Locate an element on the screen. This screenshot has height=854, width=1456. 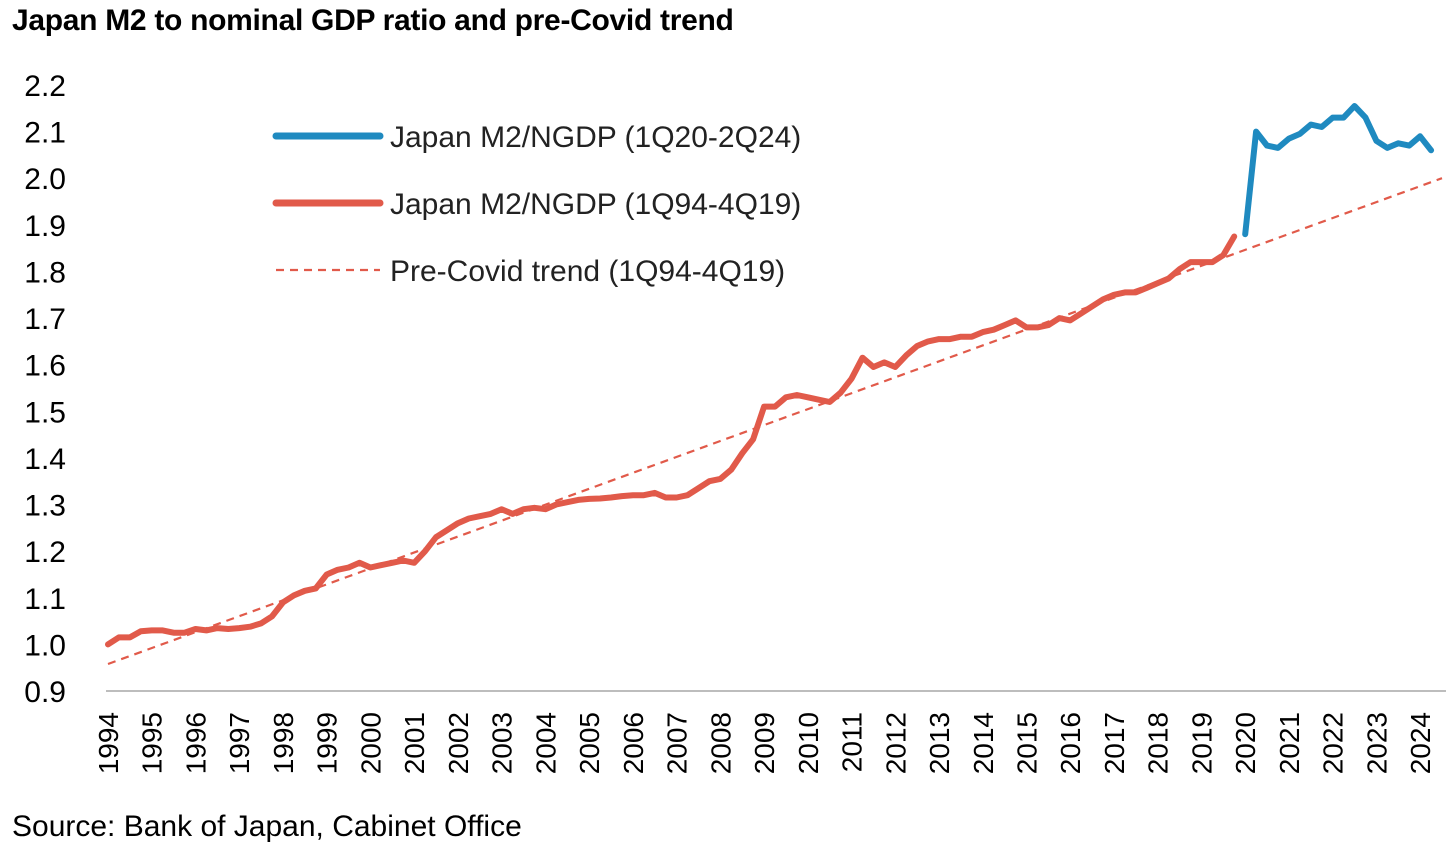
x-tick-label: 1999 is located at coordinates (327, 743).